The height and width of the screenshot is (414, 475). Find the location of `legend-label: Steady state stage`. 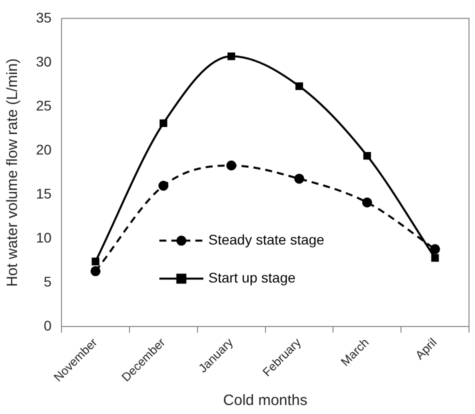

legend-label: Steady state stage is located at coordinates (266, 240).